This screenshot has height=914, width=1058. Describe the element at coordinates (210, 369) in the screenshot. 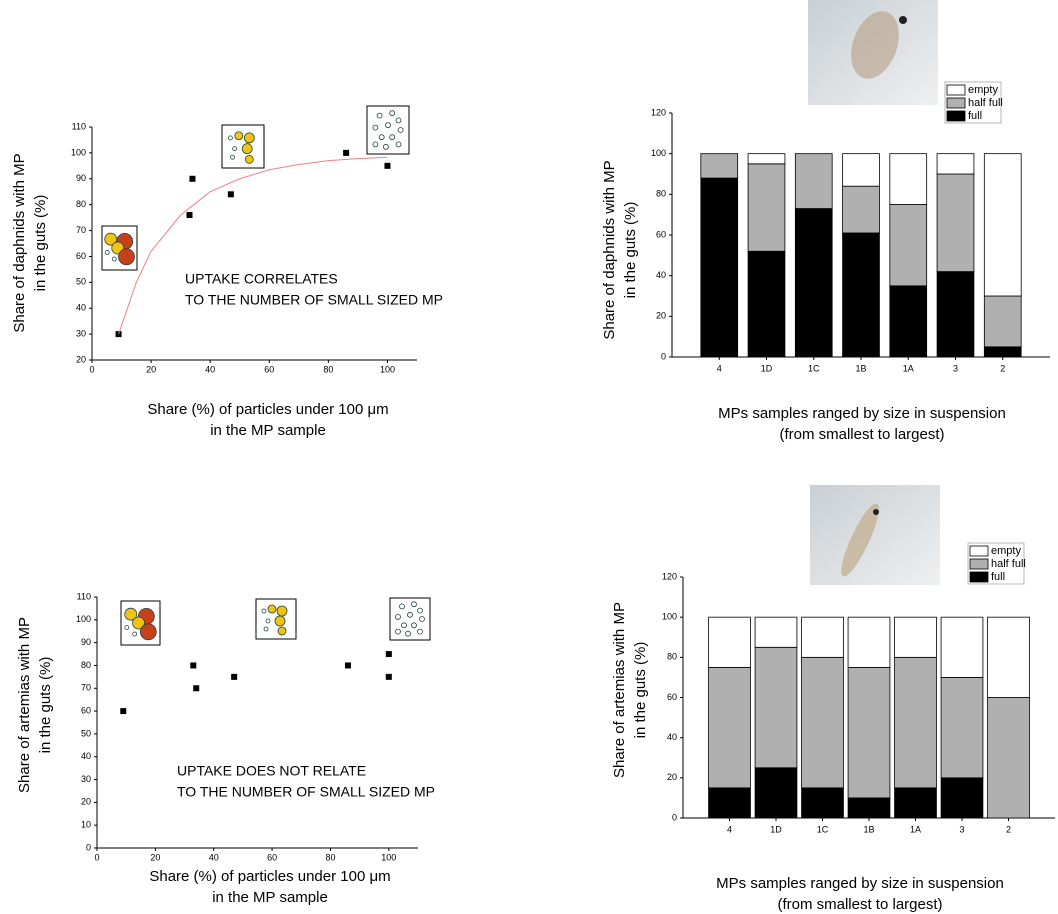

I see `x-tick-label: 40` at that location.